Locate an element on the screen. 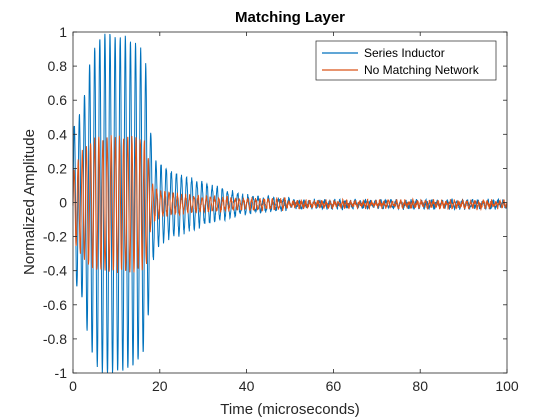  x-tick-label: 100 is located at coordinates (507, 386).